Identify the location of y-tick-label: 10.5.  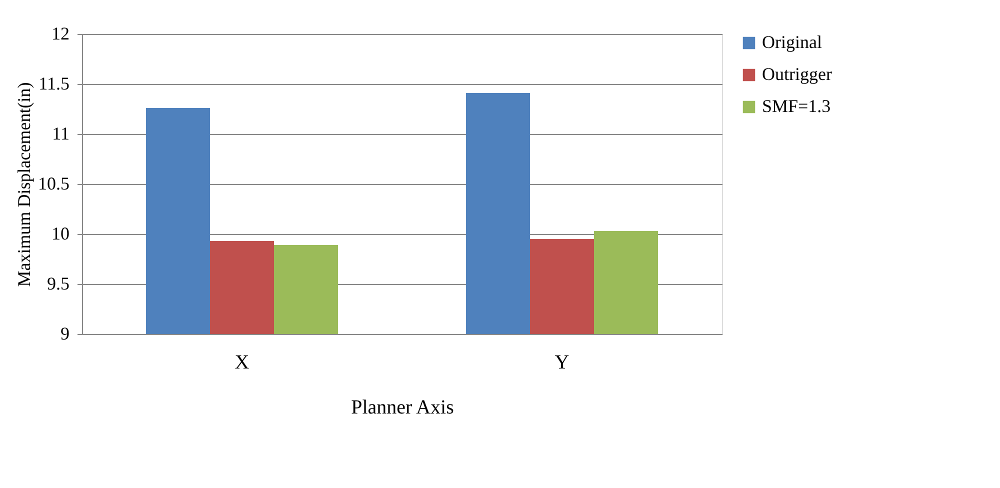
(54, 184).